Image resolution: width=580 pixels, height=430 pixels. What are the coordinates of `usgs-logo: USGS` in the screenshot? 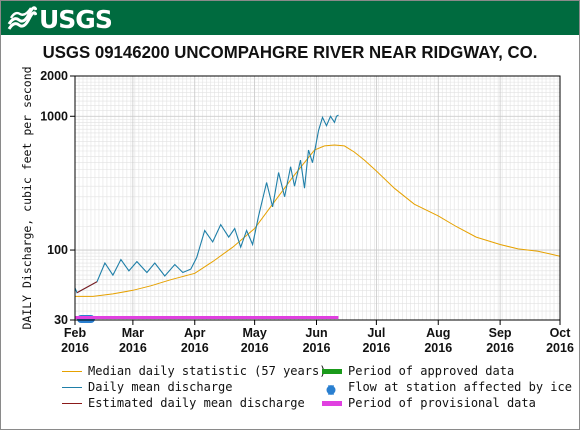 It's located at (60, 19).